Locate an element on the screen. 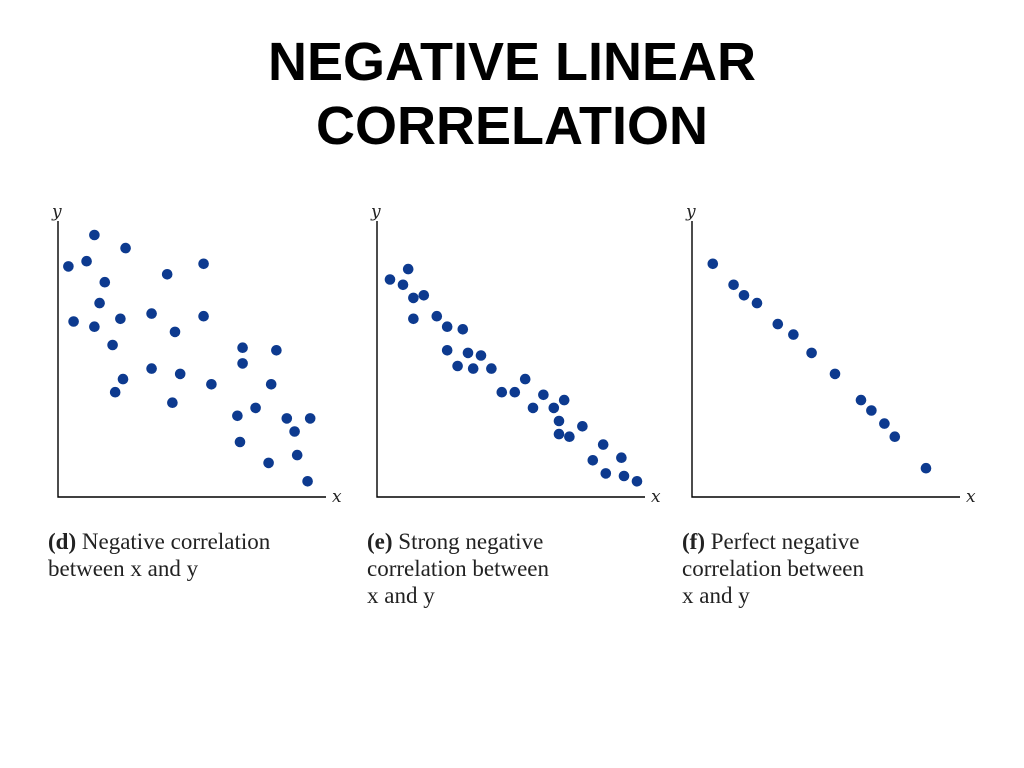  y-axis-label-d: y is located at coordinates (56, 212).